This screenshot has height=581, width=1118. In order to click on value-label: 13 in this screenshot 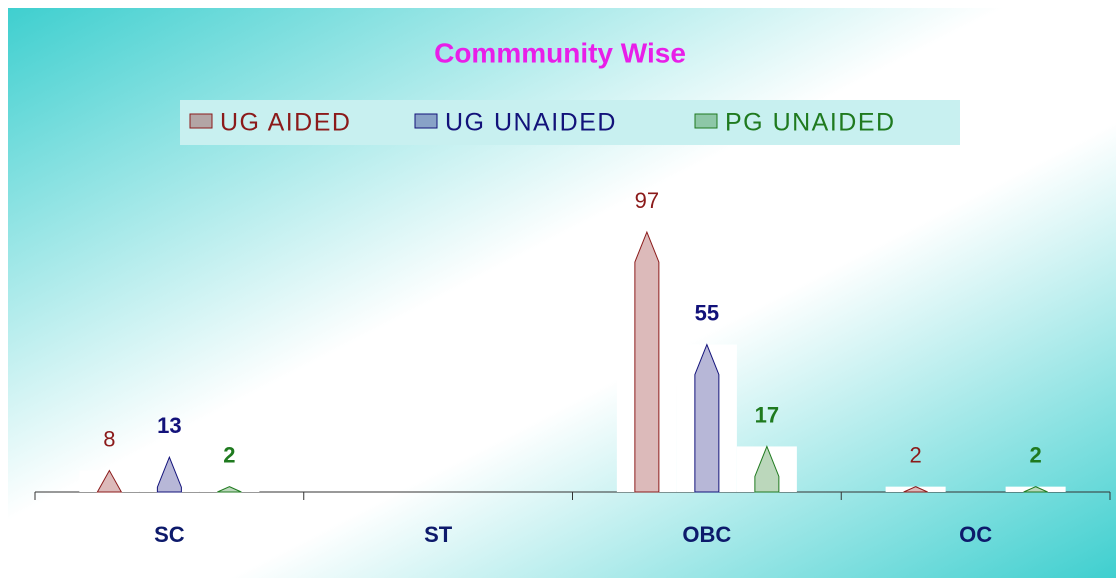, I will do `click(169, 425)`.